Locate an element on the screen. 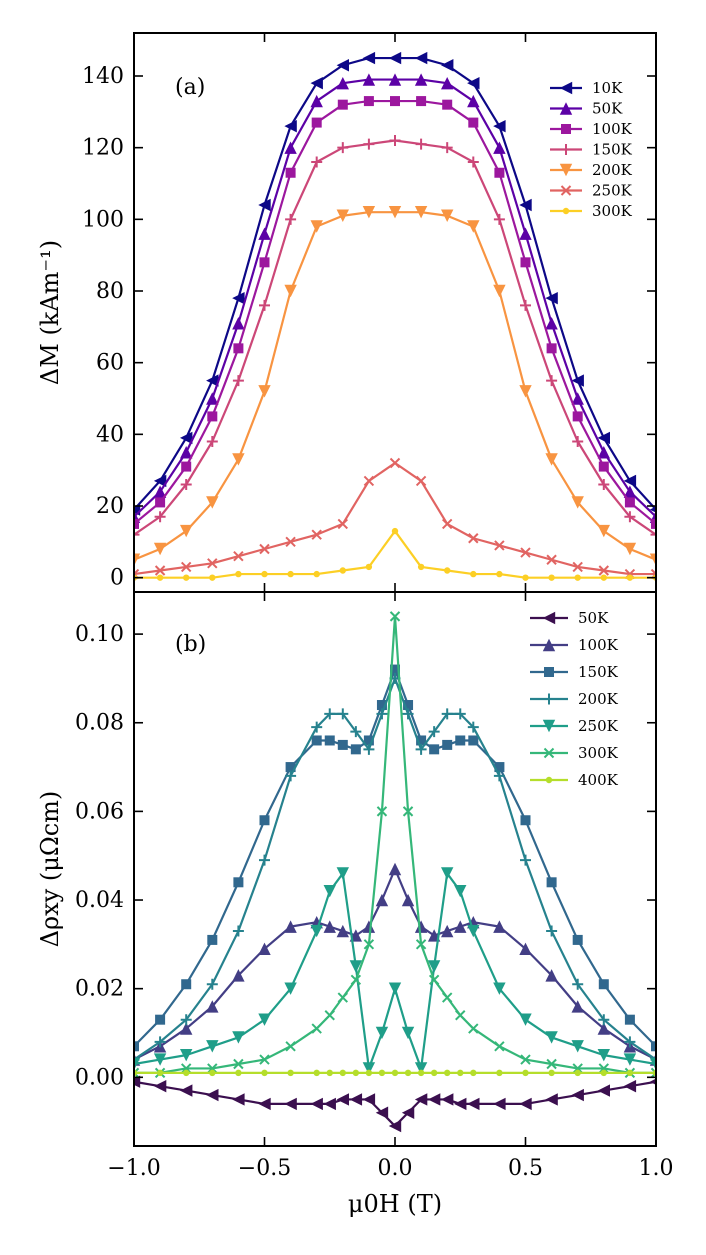  legend-label: 150K is located at coordinates (598, 672).